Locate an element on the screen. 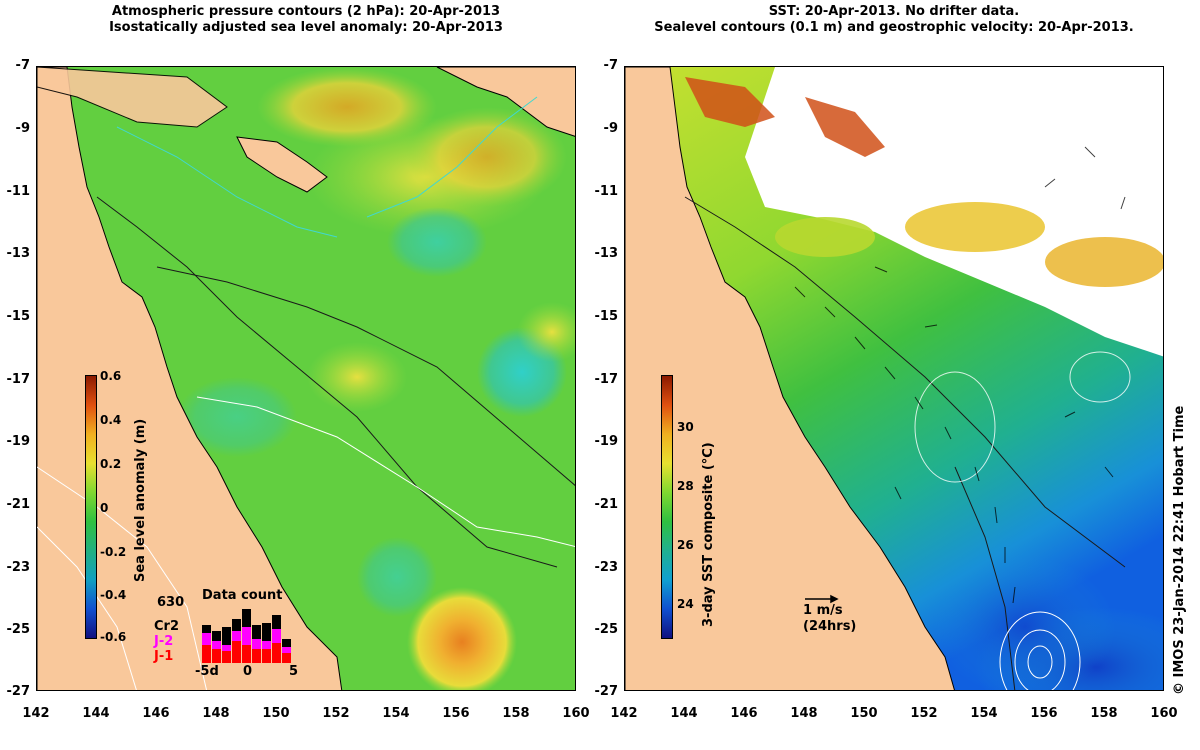 The height and width of the screenshot is (750, 1200). data-count-histogram is located at coordinates (246, 636).